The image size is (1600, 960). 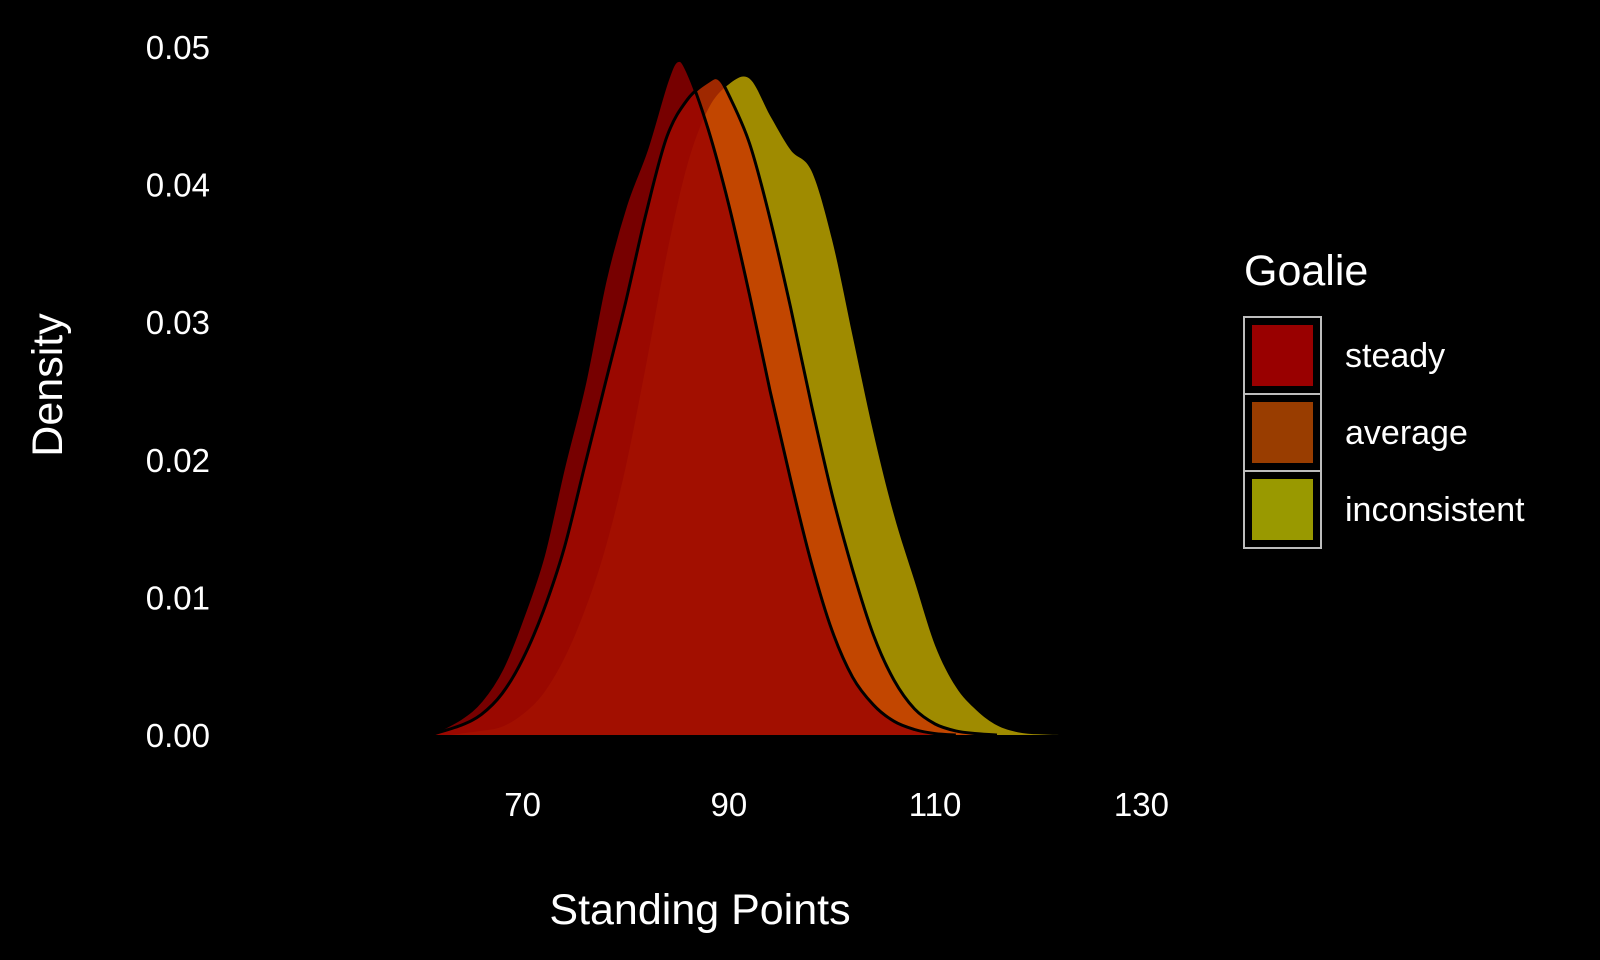 What do you see at coordinates (522, 804) in the screenshot?
I see `x-tick-label: 70` at bounding box center [522, 804].